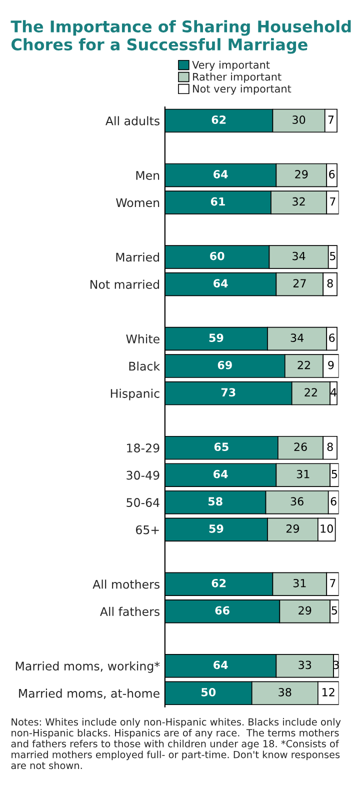  Describe the element at coordinates (215, 501) in the screenshot. I see `data-label: 58` at that location.